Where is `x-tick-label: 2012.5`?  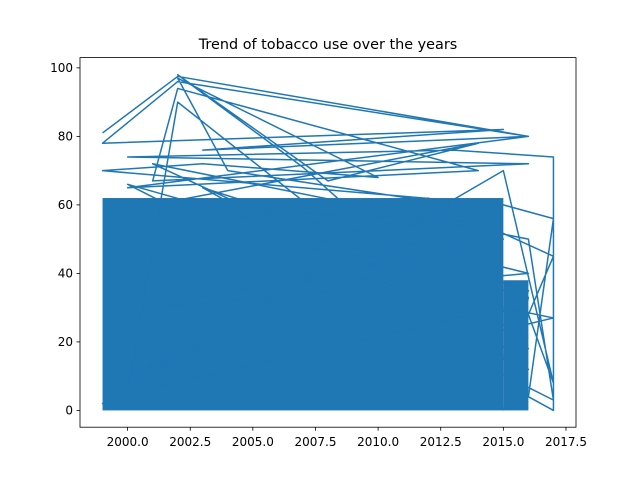 x-tick-label: 2012.5 is located at coordinates (441, 442).